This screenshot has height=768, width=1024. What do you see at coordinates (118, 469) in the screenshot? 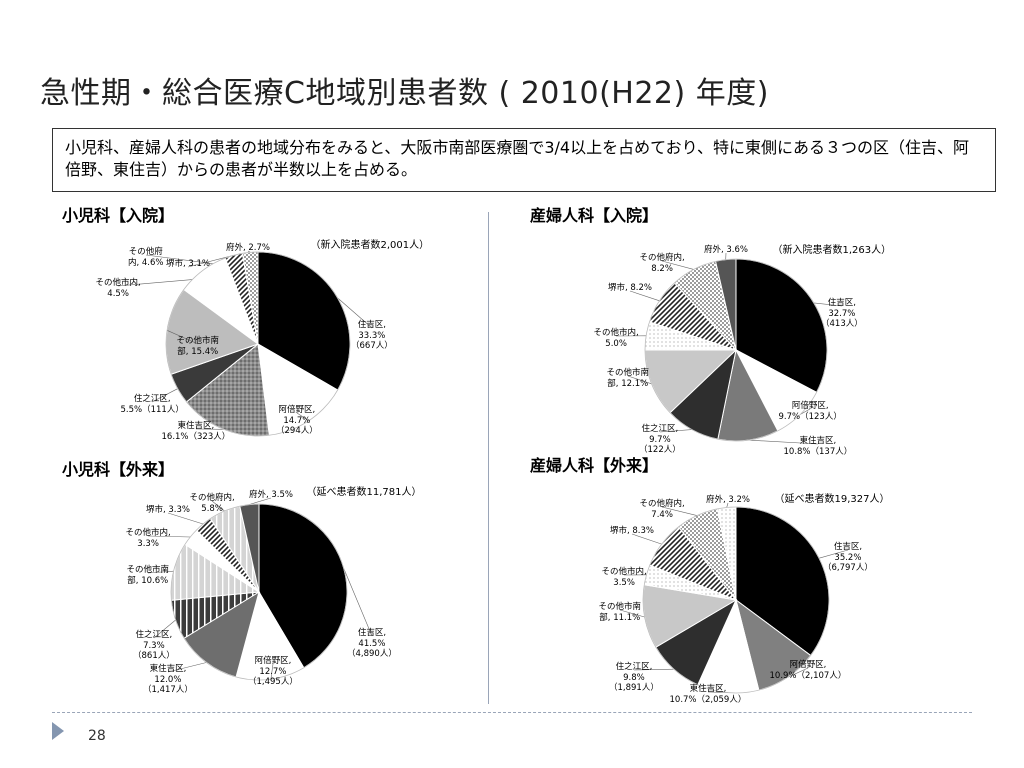
I see `chart-title-pediatrics-outpatient: 小児科【外来】` at bounding box center [118, 469].